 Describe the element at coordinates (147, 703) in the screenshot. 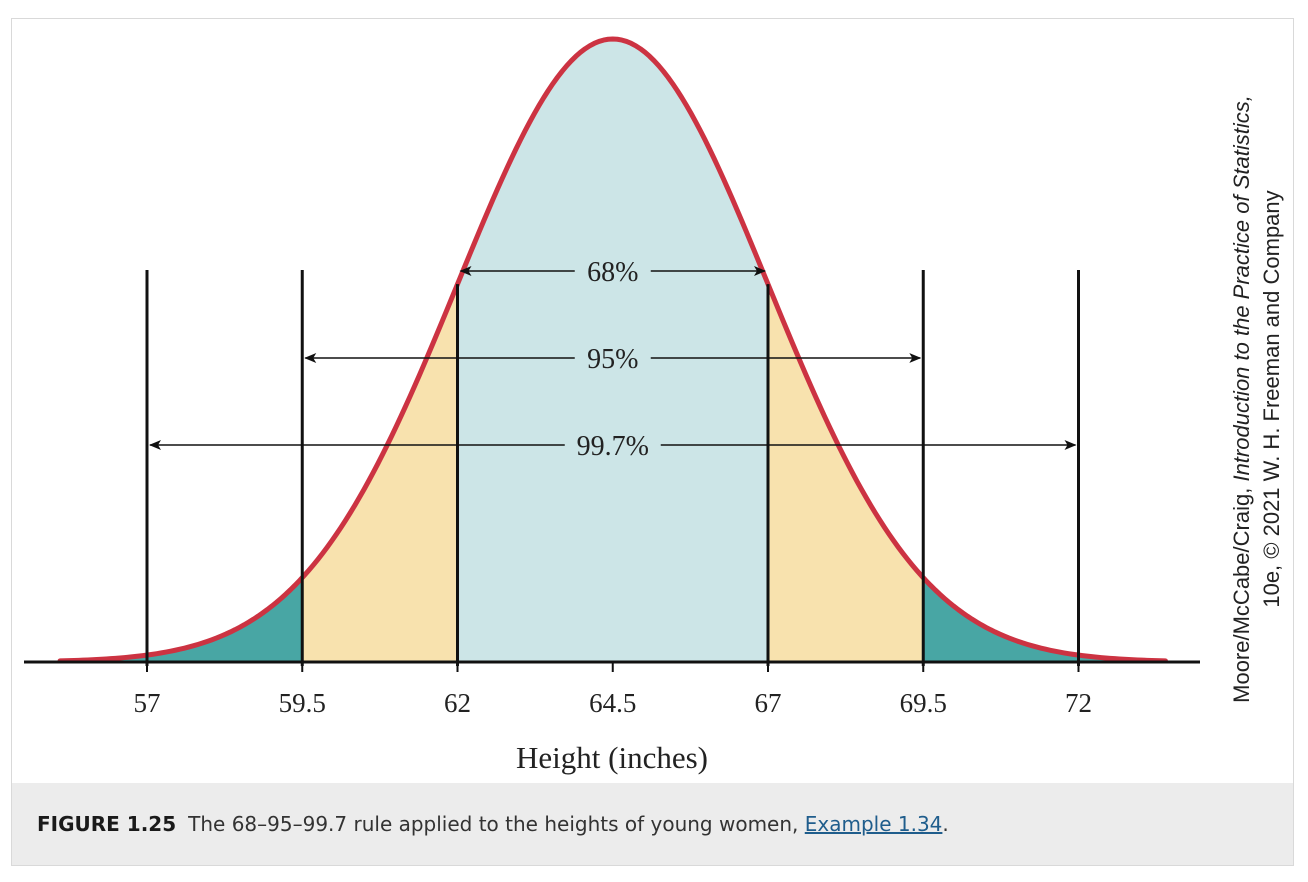

I see `x-tick-label: 57` at that location.